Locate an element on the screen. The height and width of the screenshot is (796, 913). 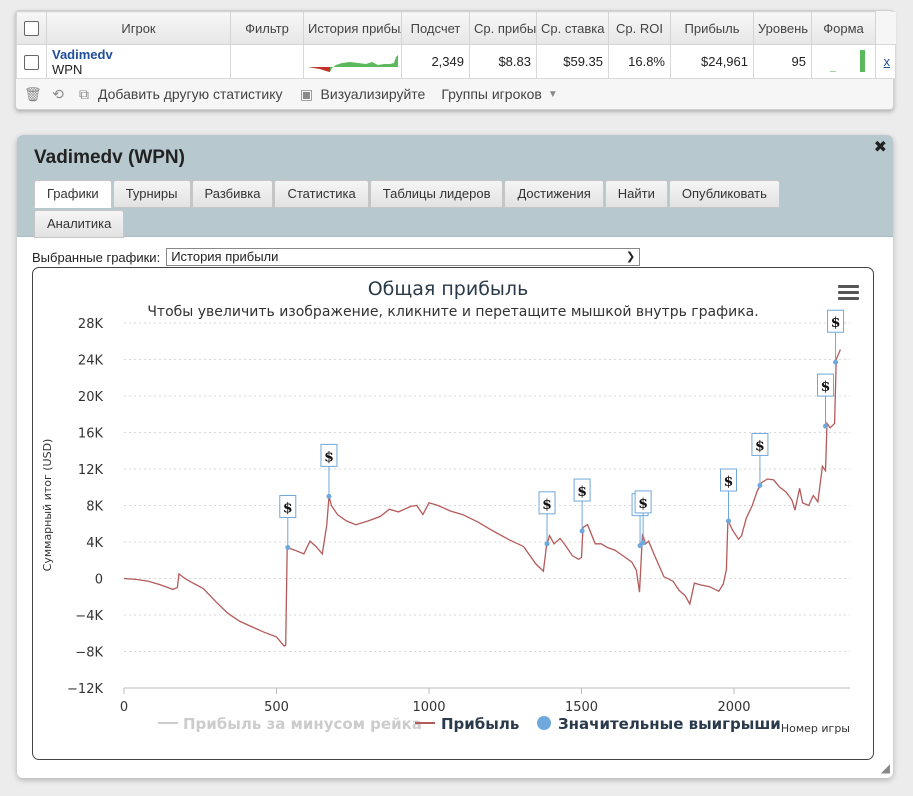
avg-roi-cell: 16.8% is located at coordinates (639, 61).